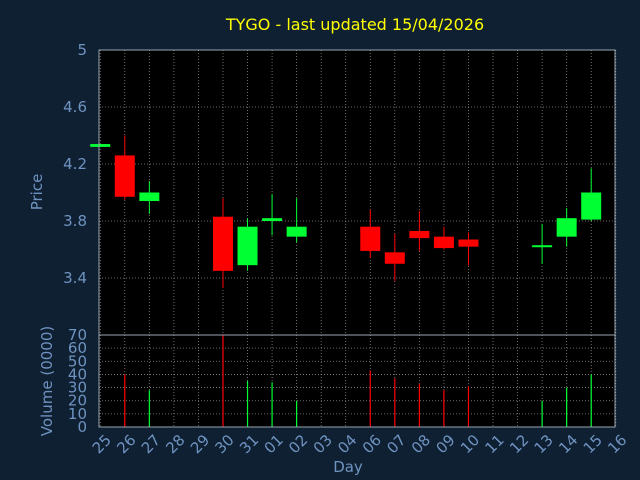 The height and width of the screenshot is (480, 640). What do you see at coordinates (75, 164) in the screenshot?
I see `price-tick-label: 4.2` at bounding box center [75, 164].